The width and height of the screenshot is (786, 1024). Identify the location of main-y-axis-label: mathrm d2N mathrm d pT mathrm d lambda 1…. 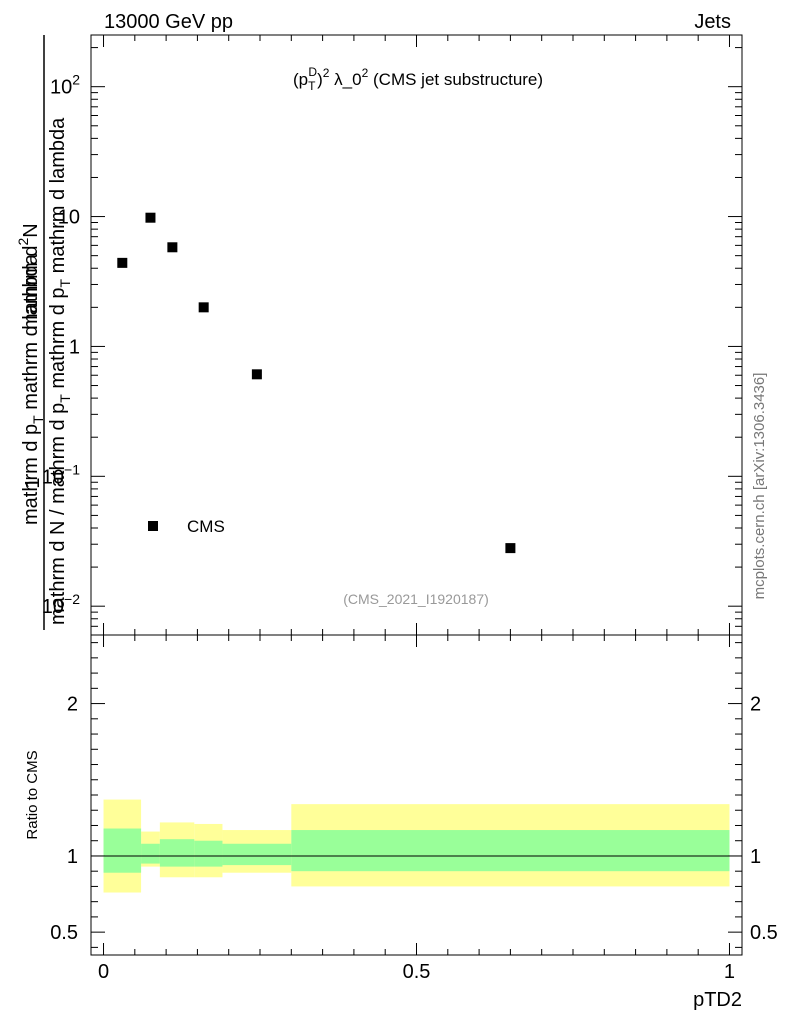
(44, 332).